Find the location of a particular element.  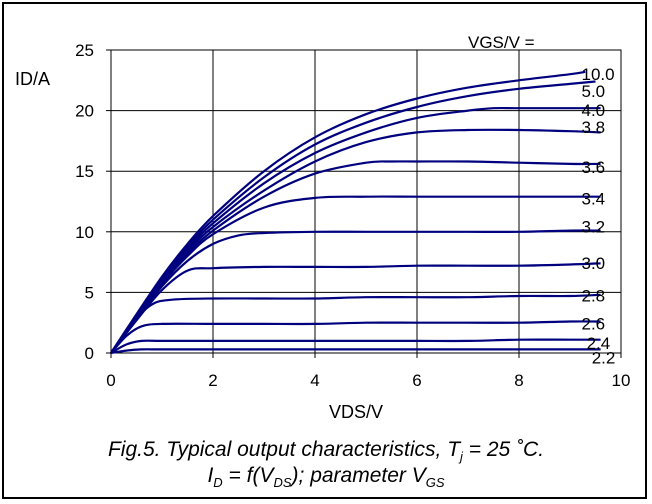

series-label-vgs-4-0: 4.0 is located at coordinates (594, 110).